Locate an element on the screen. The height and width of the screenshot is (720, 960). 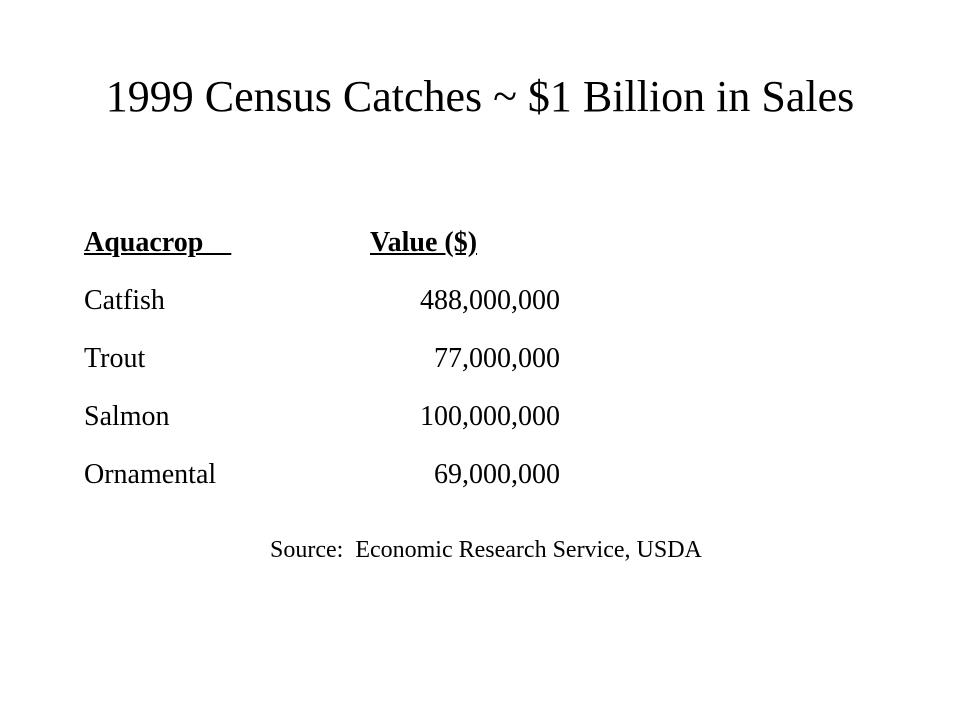
table-row: Catfish 488,000,000 is located at coordinates (322, 301).